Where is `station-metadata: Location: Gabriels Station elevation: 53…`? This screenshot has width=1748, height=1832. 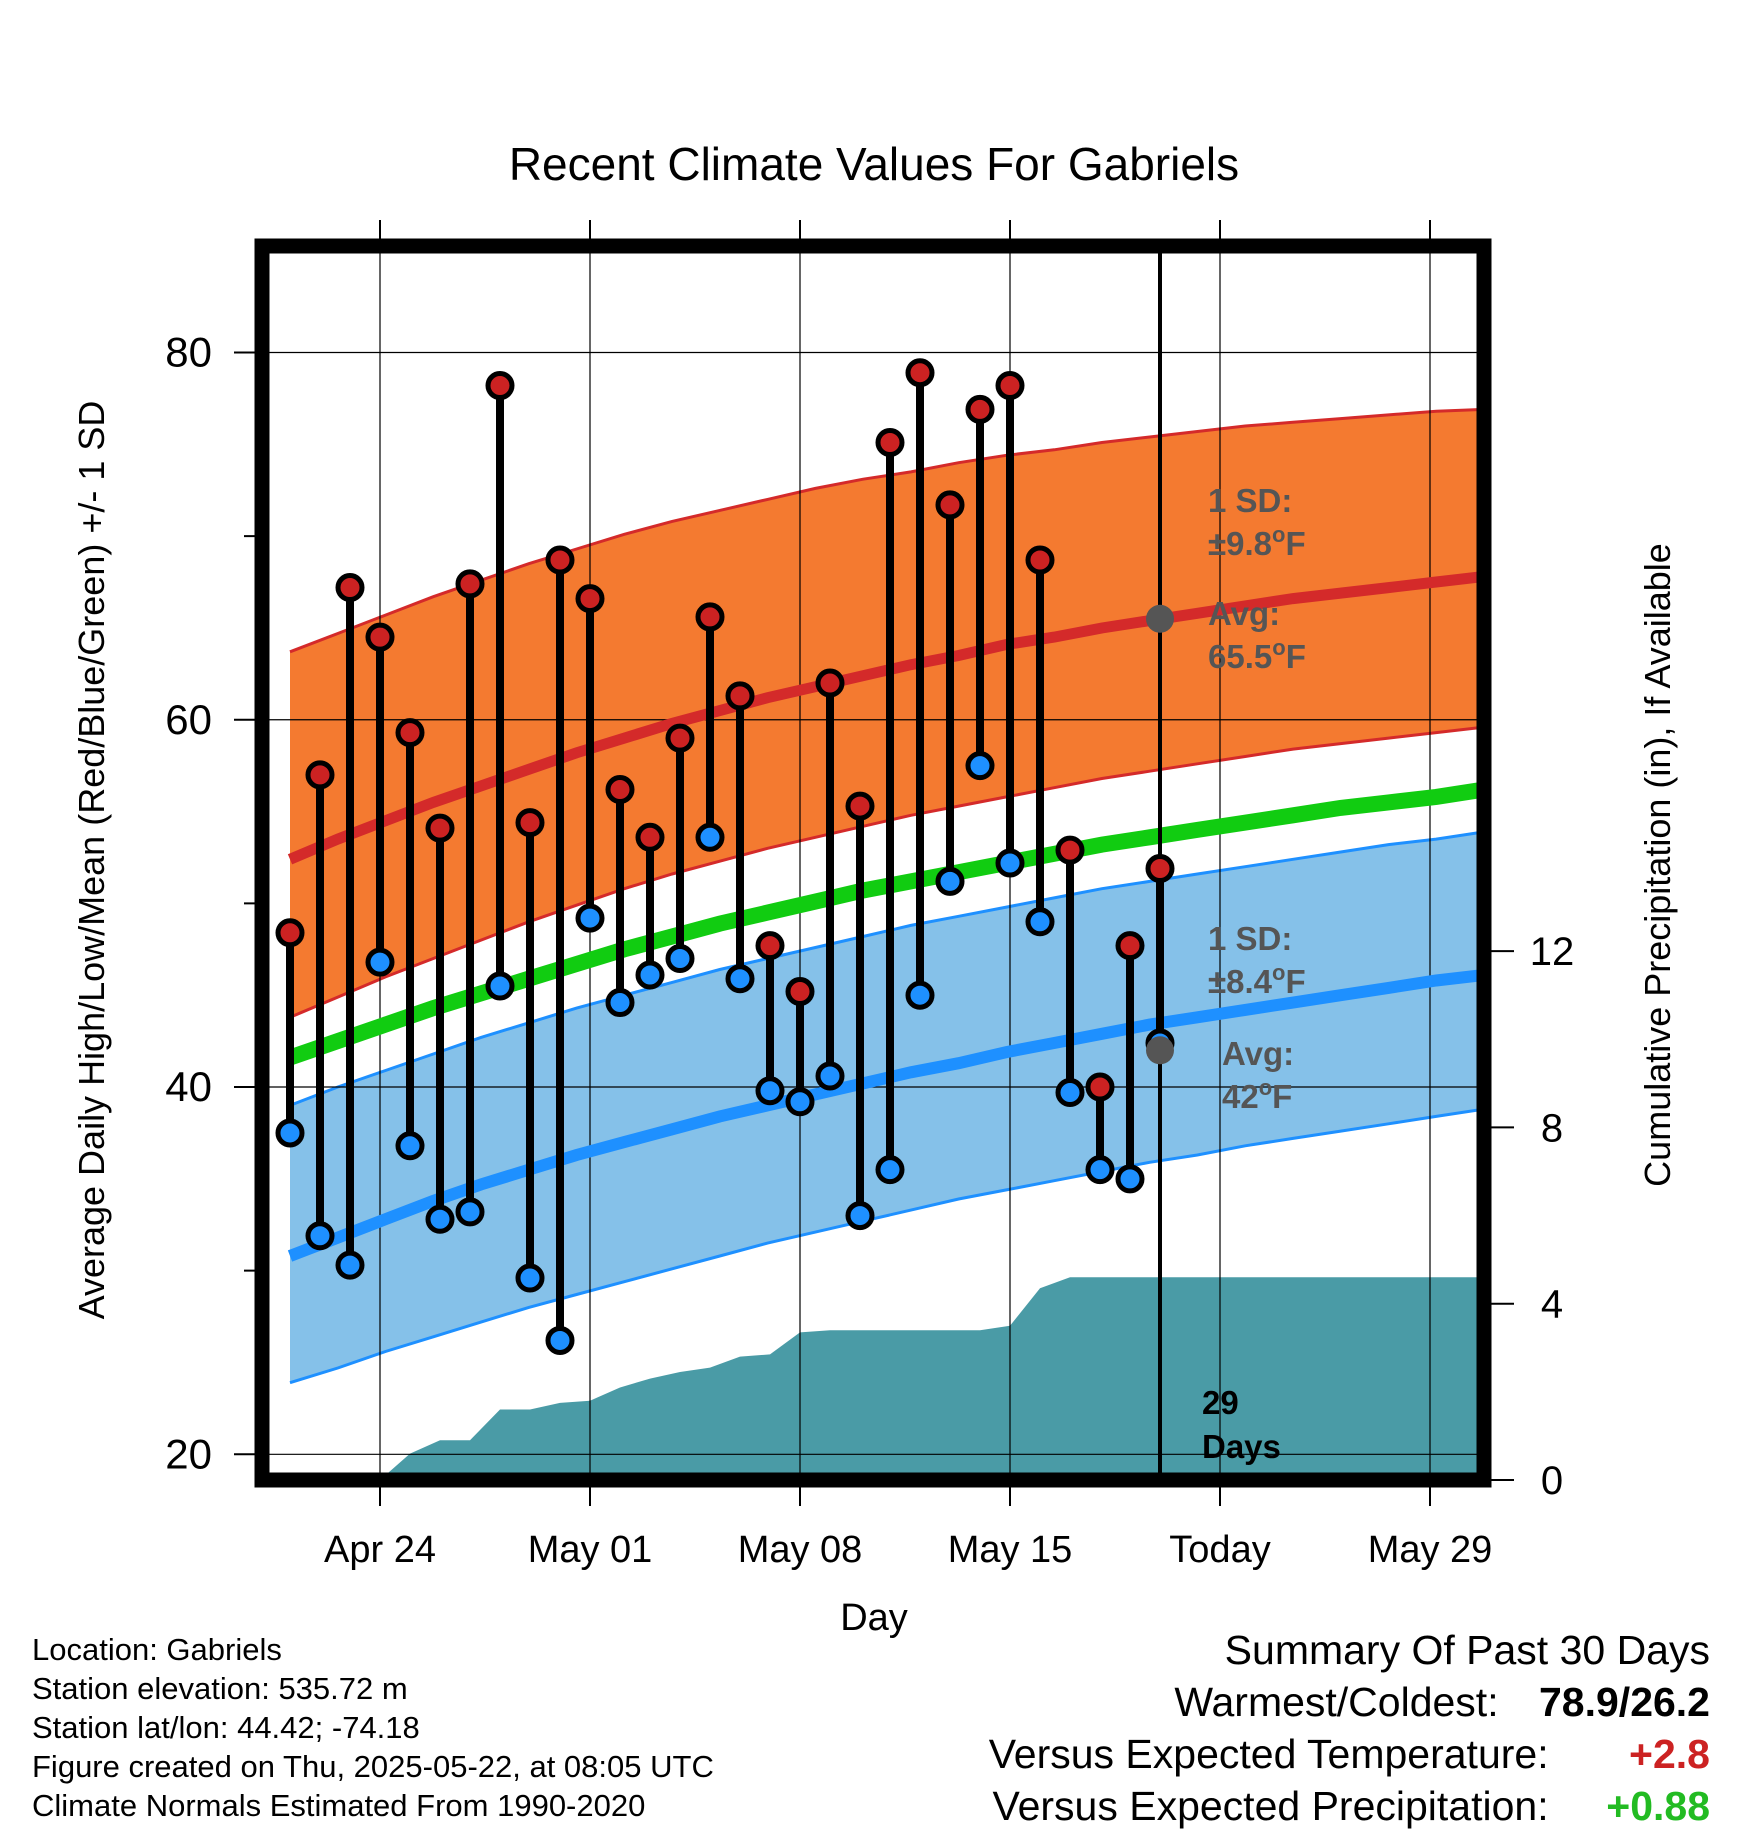
station-metadata: Location: Gabriels Station elevation: 53… is located at coordinates (373, 1727).